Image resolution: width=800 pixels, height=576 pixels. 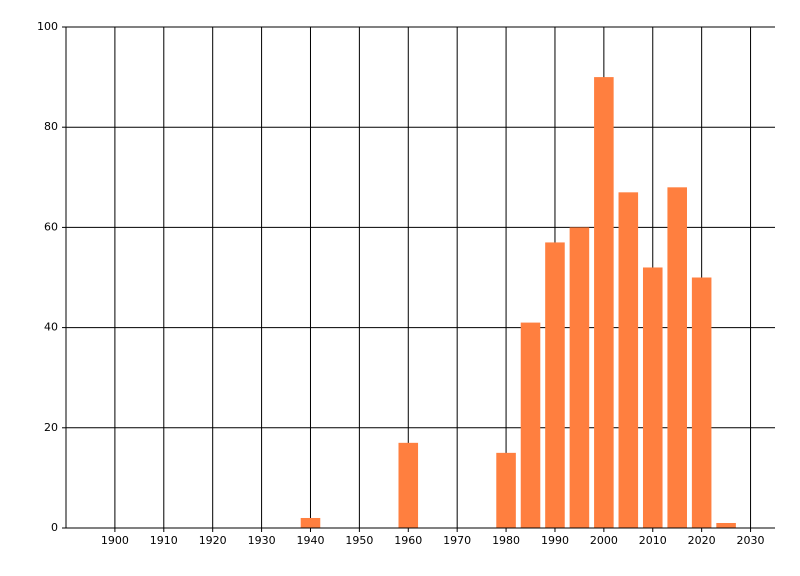 What do you see at coordinates (262, 540) in the screenshot?
I see `x-tick-label: 1930` at bounding box center [262, 540].